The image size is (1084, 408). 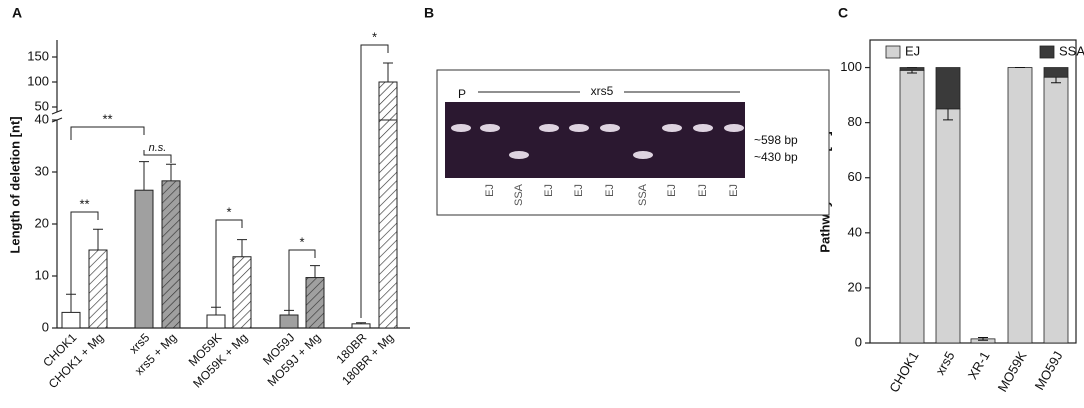 What do you see at coordinates (776, 157) in the screenshot?
I see `band-label: ~430 bp` at bounding box center [776, 157].